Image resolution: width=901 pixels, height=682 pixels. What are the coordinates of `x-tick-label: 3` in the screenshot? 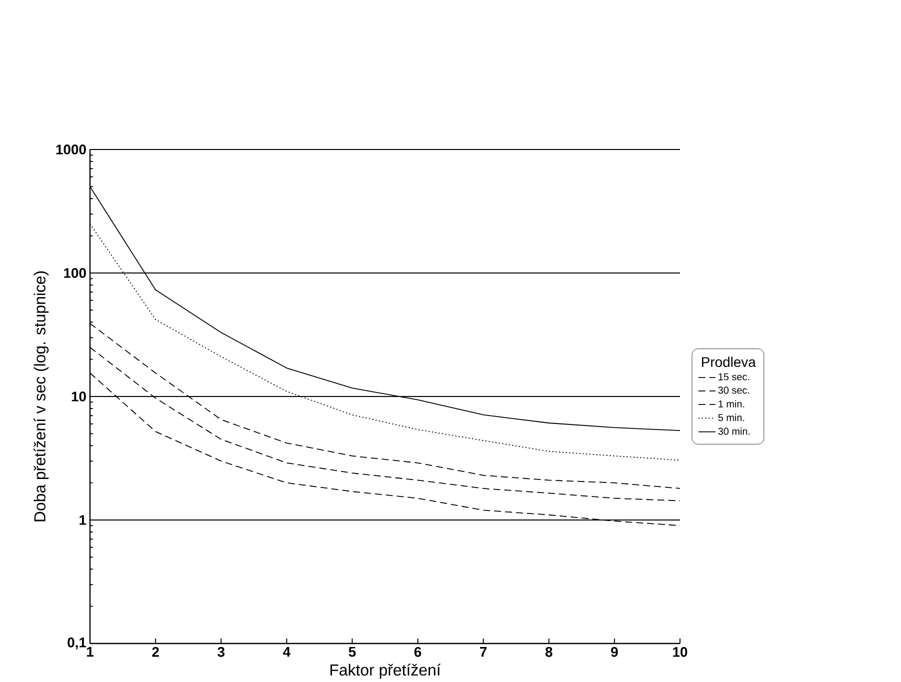 It's located at (221, 651).